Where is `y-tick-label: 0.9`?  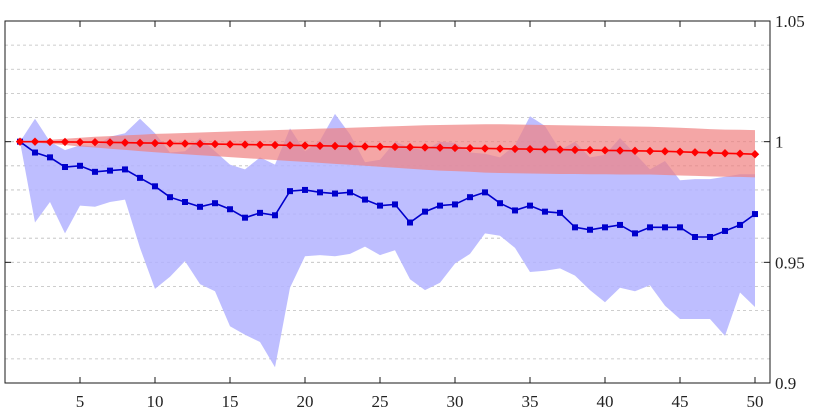
y-tick-label: 0.9 is located at coordinates (785, 383).